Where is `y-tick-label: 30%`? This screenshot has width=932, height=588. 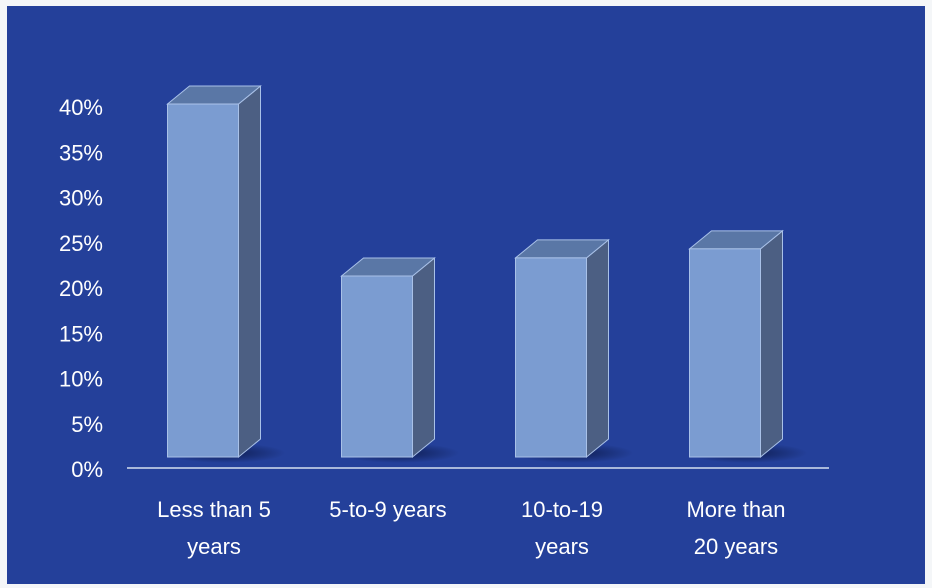 y-tick-label: 30% is located at coordinates (81, 198).